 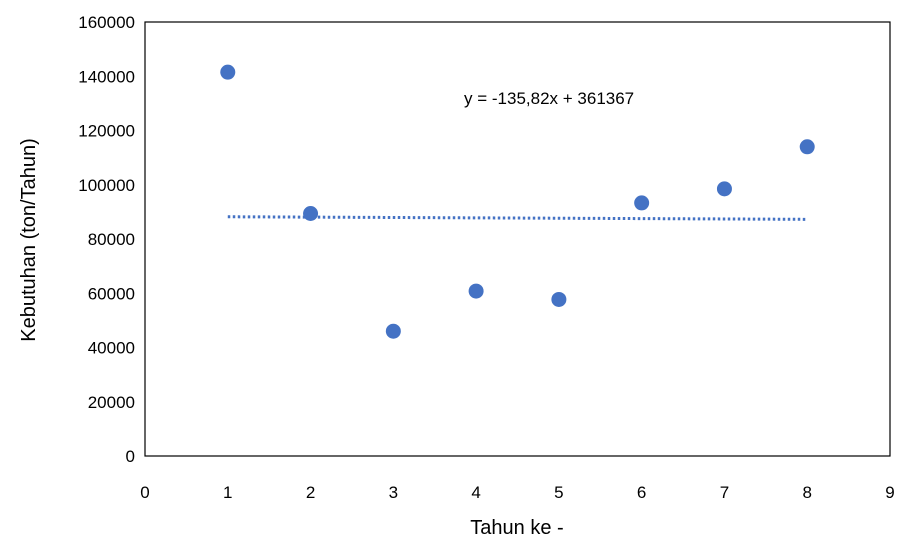 I want to click on x-tick-label: 9, so click(x=889, y=492).